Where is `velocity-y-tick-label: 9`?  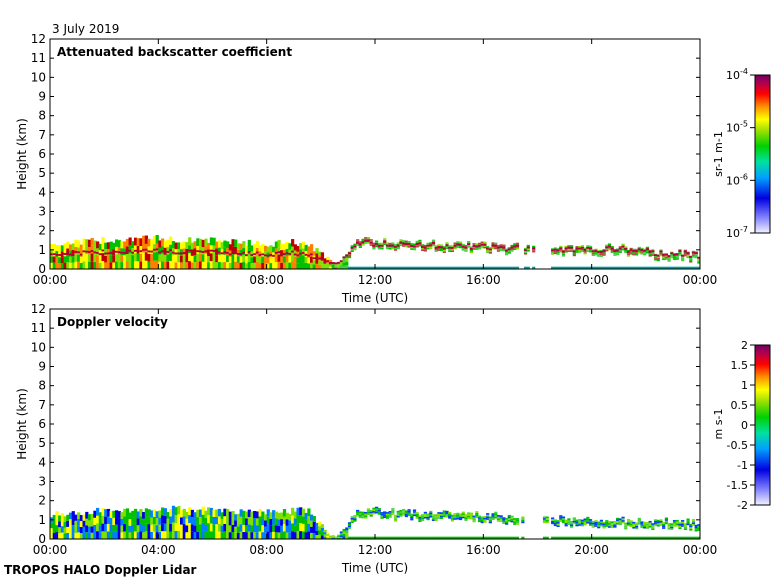
velocity-y-tick-label: 9 is located at coordinates (42, 367).